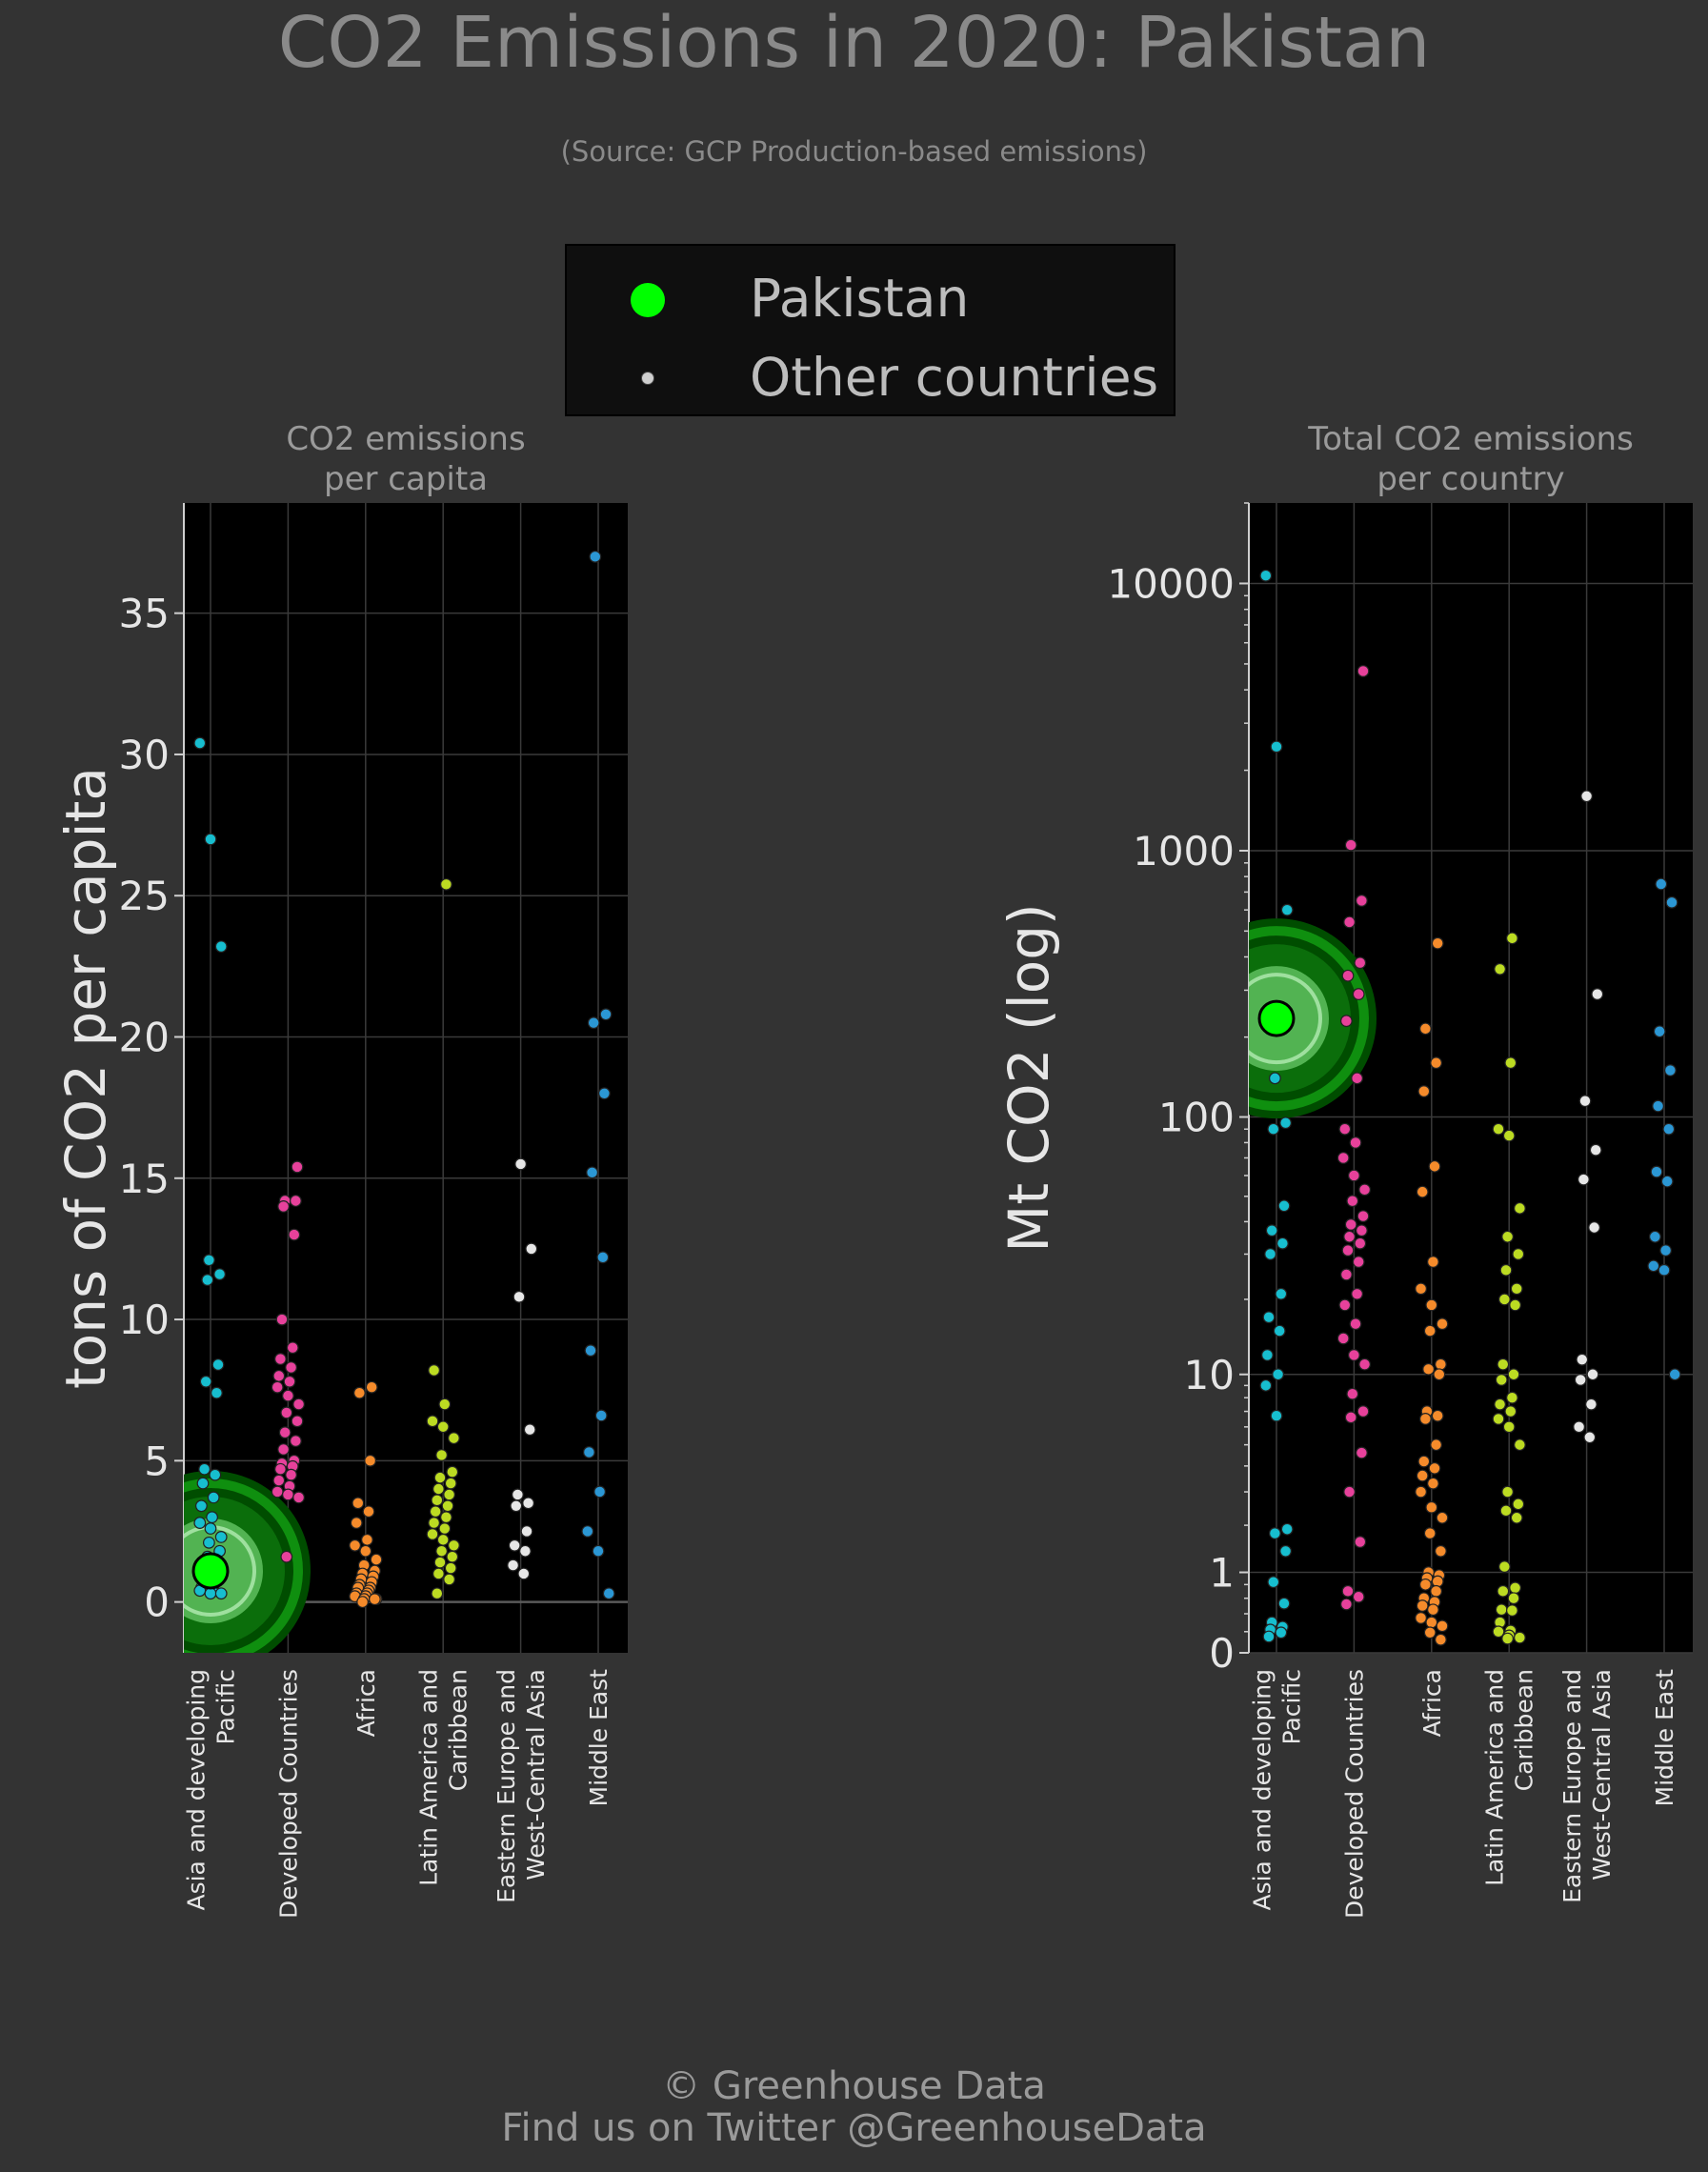 This screenshot has width=1708, height=2172. Describe the element at coordinates (366, 1703) in the screenshot. I see `category-label: Africa` at that location.